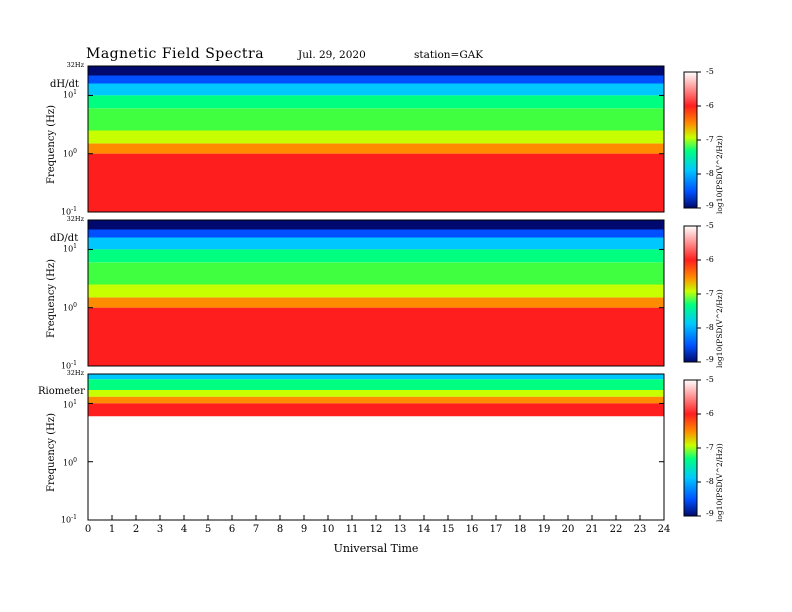  I want to click on x-tick-label: 14, so click(424, 529).